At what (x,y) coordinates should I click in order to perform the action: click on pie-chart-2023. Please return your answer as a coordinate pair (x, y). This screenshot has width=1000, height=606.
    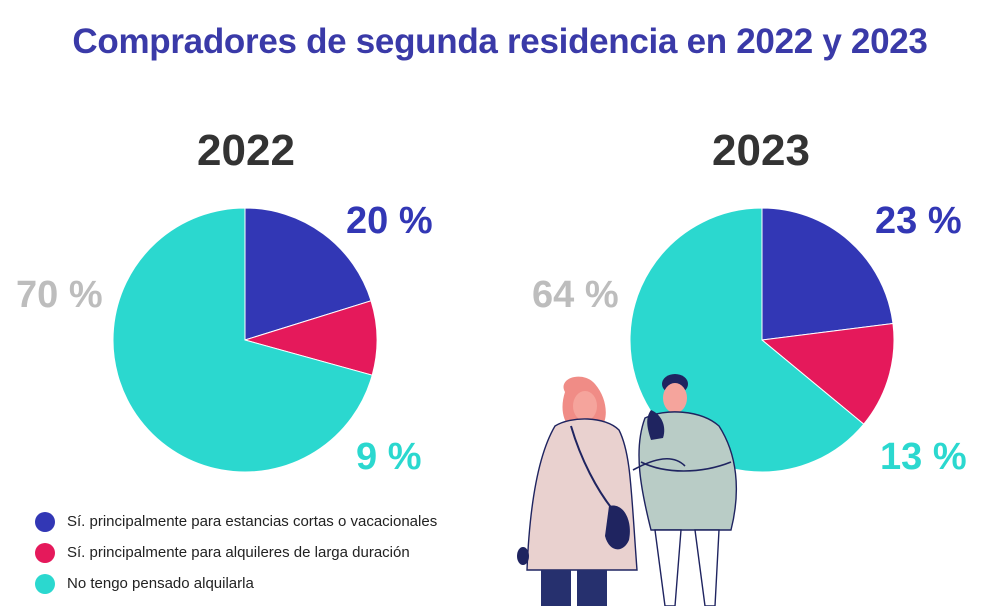
    Looking at the image, I should click on (762, 340).